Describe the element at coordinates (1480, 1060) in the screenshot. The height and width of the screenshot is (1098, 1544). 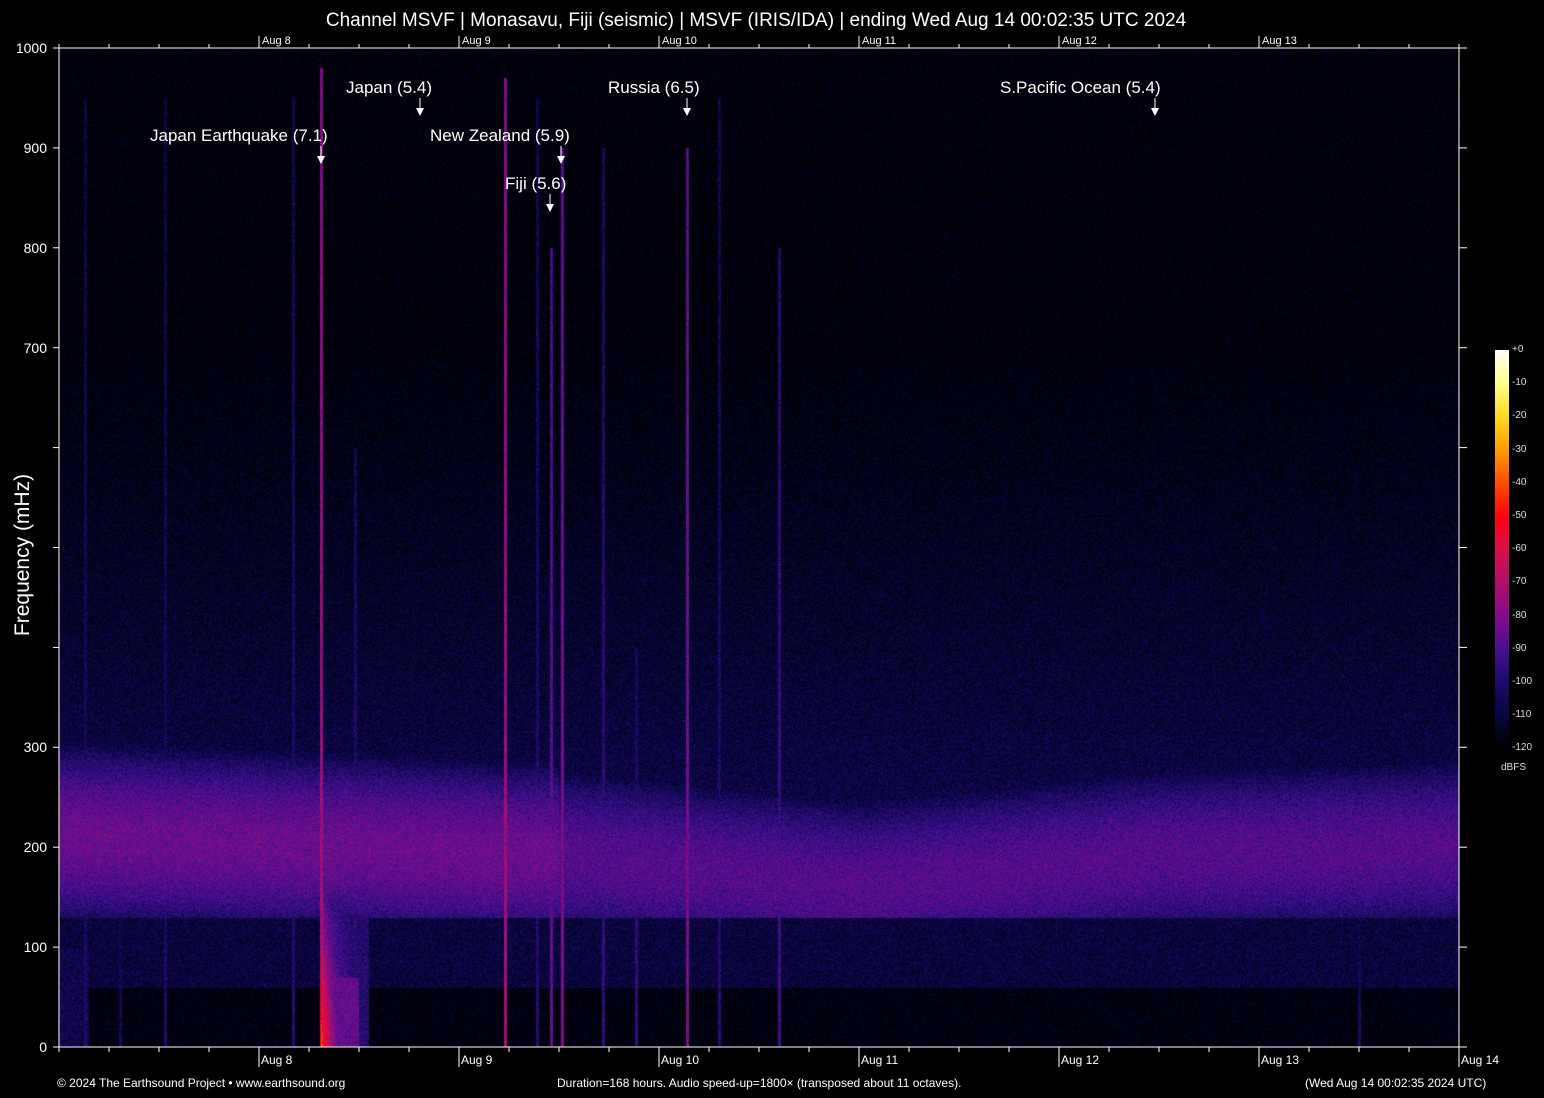
I see `x-tick-label: Aug 14` at that location.